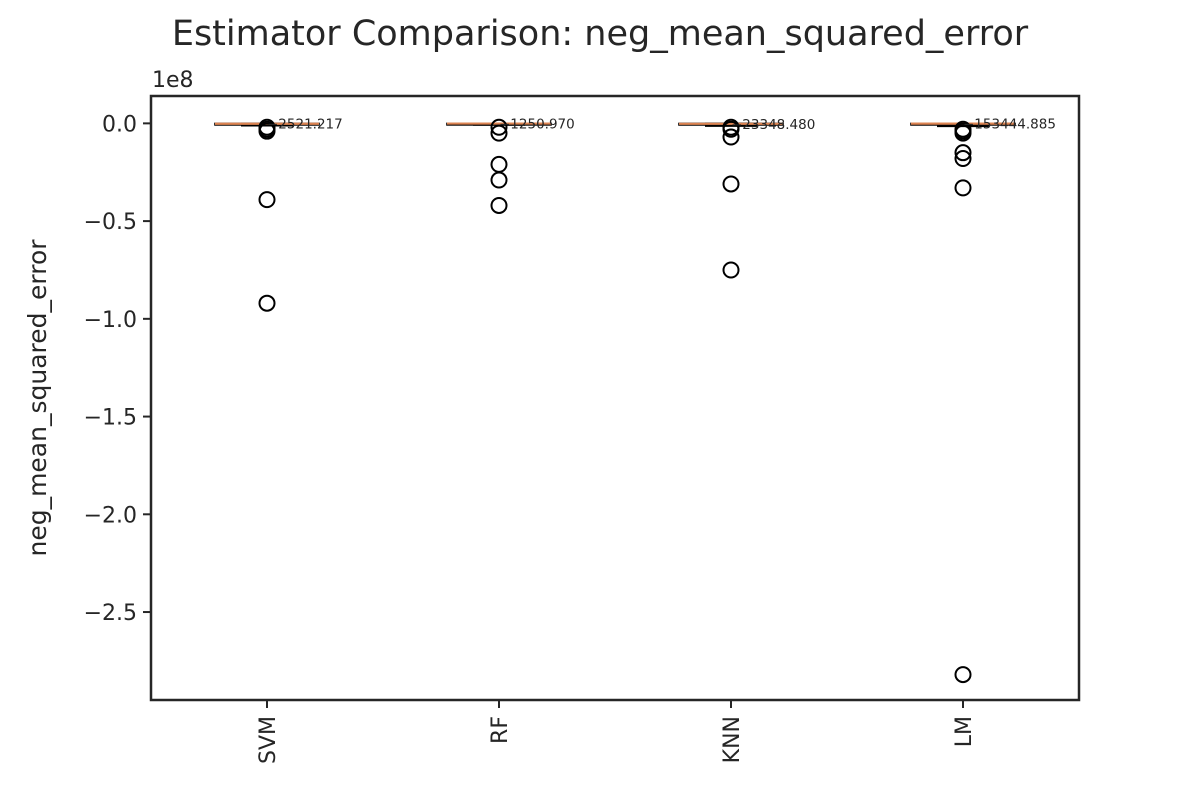  What do you see at coordinates (110, 613) in the screenshot?
I see `y-tick-label: −2.5` at bounding box center [110, 613].